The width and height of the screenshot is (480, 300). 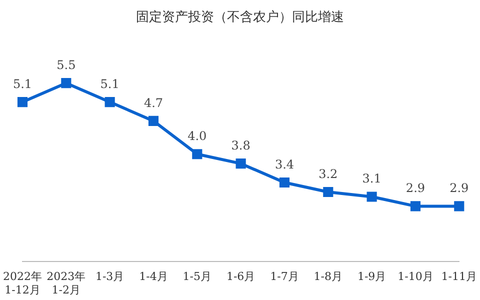 I want to click on data-label: 3.4, so click(x=284, y=165).